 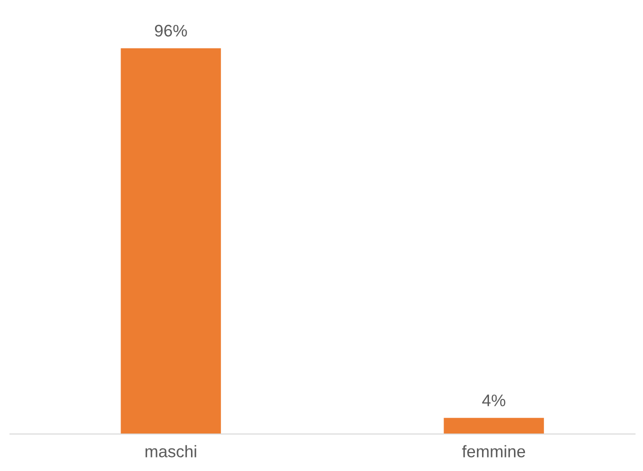 I want to click on x-tick-label: maschi, so click(x=171, y=451).